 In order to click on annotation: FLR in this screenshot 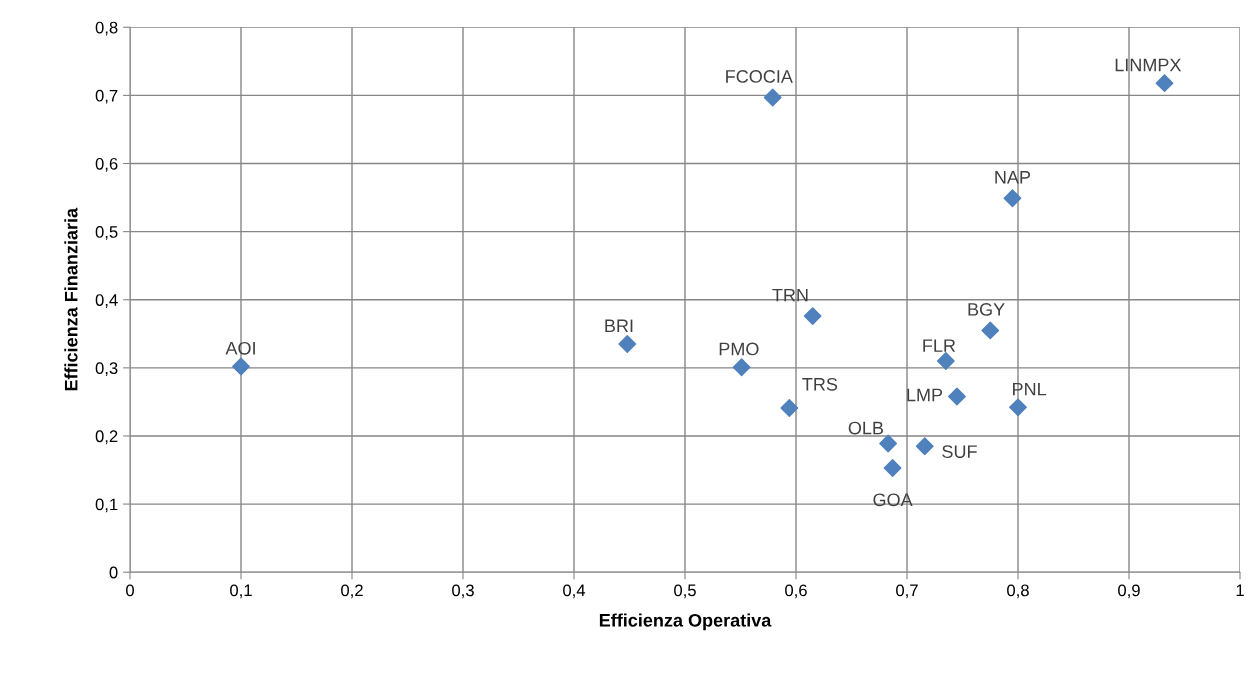, I will do `click(939, 345)`.